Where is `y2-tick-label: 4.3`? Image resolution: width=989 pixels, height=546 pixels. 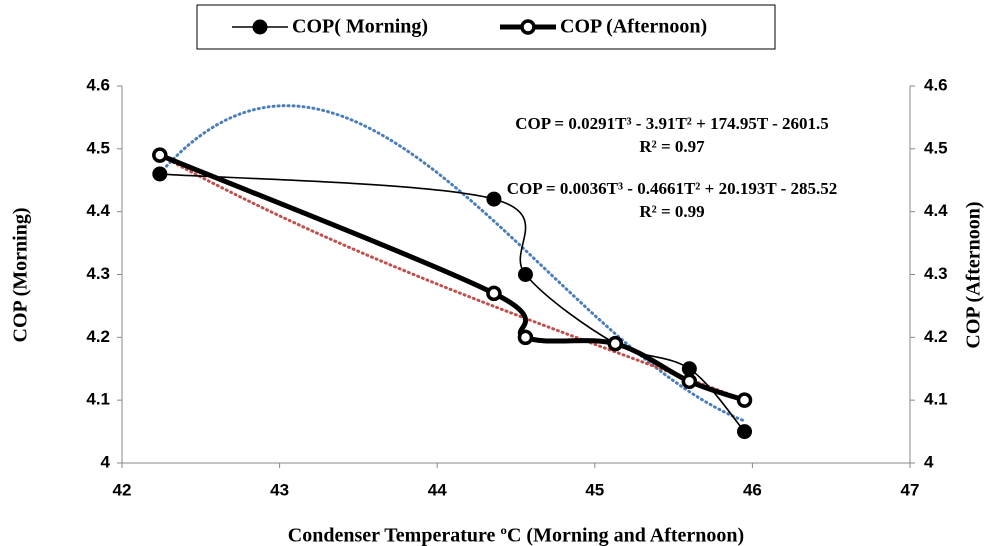 y2-tick-label: 4.3 is located at coordinates (936, 273).